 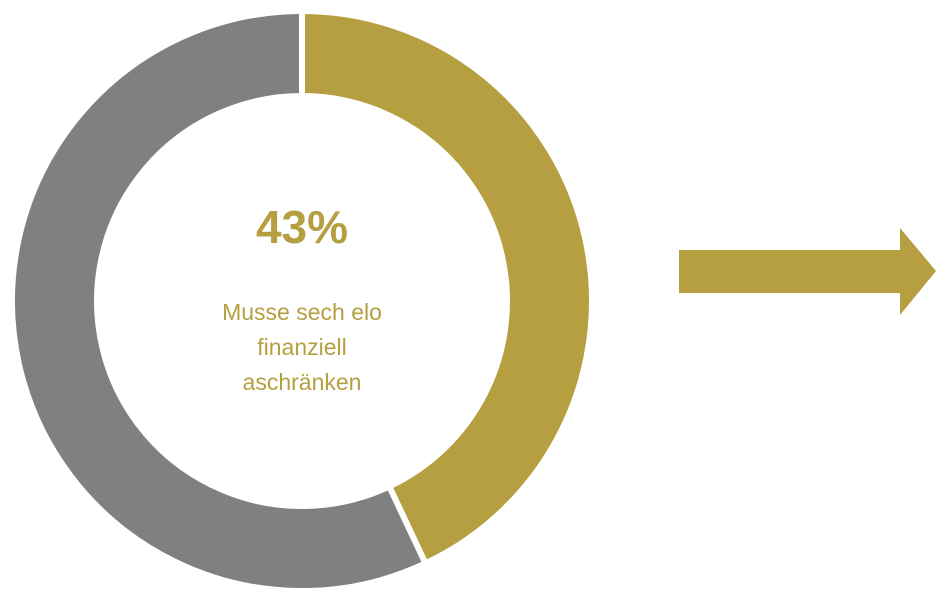 What do you see at coordinates (302, 227) in the screenshot?
I see `value-label: 43%` at bounding box center [302, 227].